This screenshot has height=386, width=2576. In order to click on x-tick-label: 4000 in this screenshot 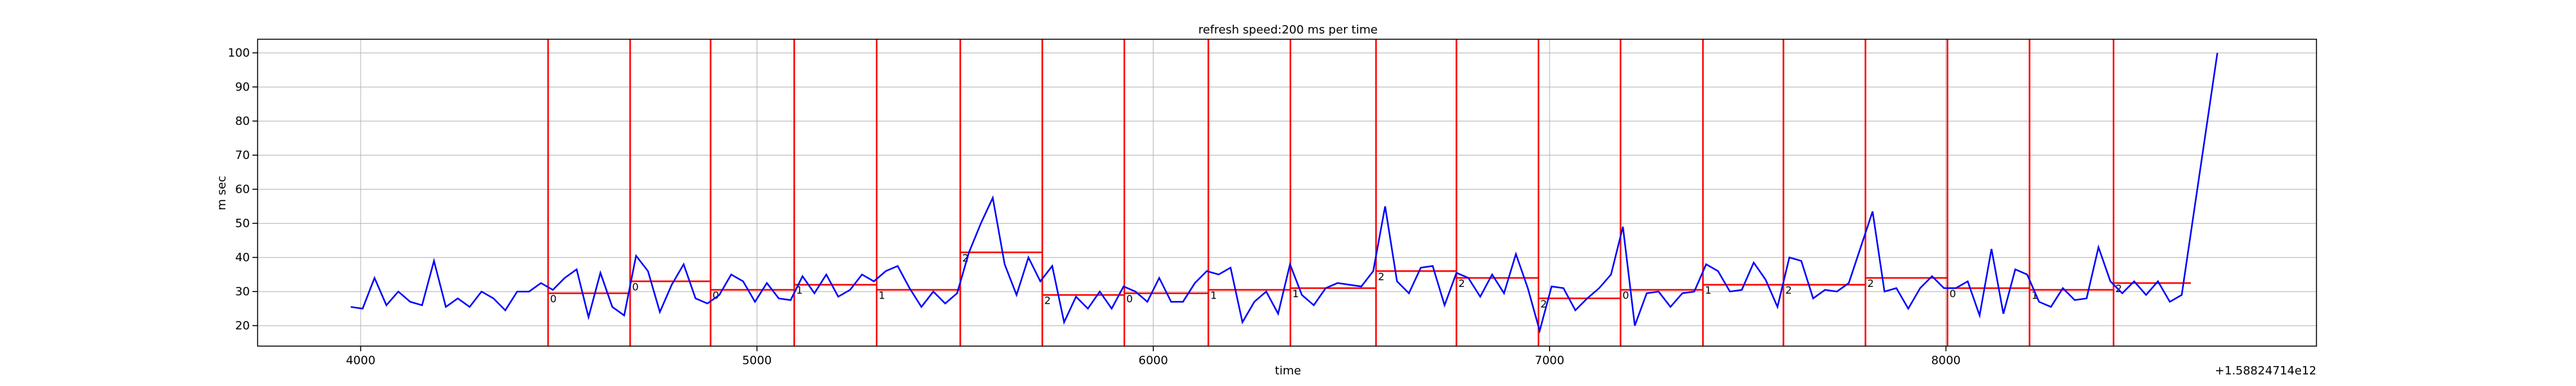, I will do `click(361, 360)`.